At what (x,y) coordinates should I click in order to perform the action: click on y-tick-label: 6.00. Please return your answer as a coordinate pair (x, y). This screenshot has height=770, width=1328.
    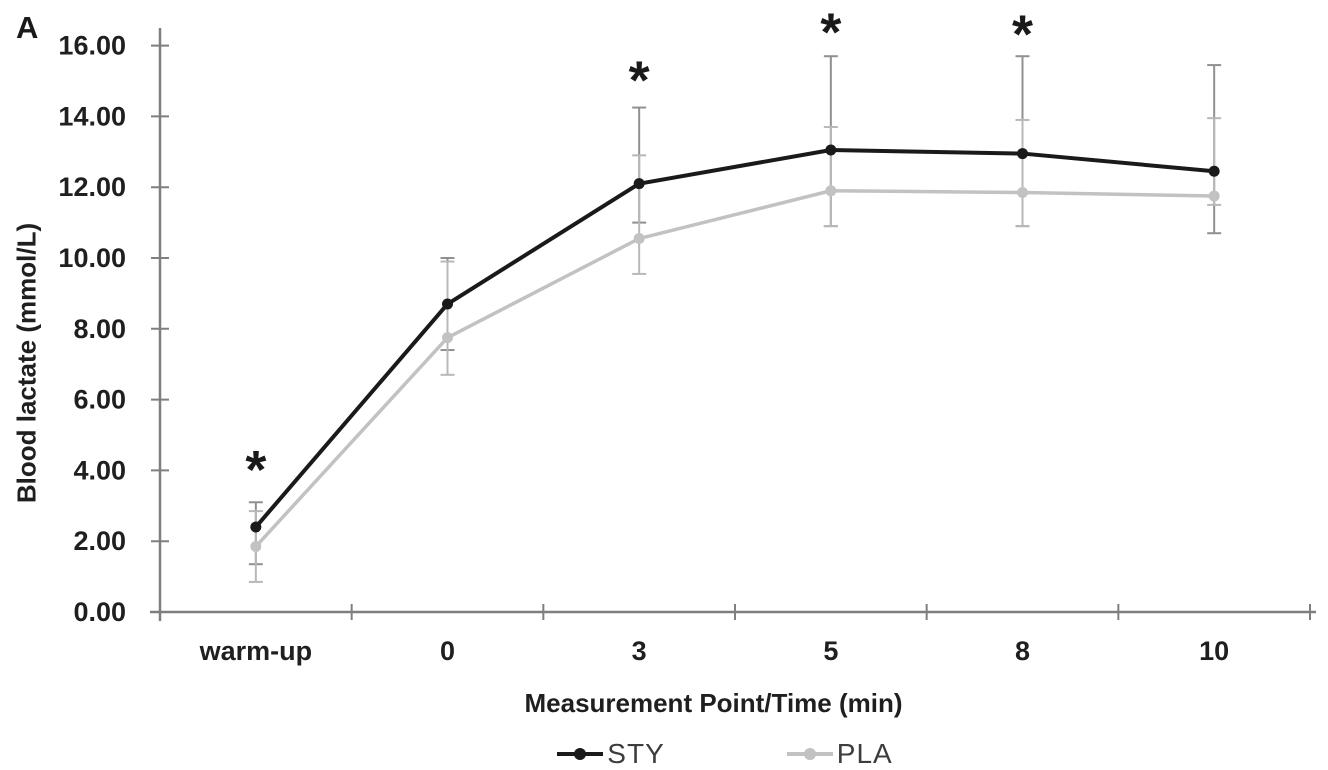
    Looking at the image, I should click on (99, 400).